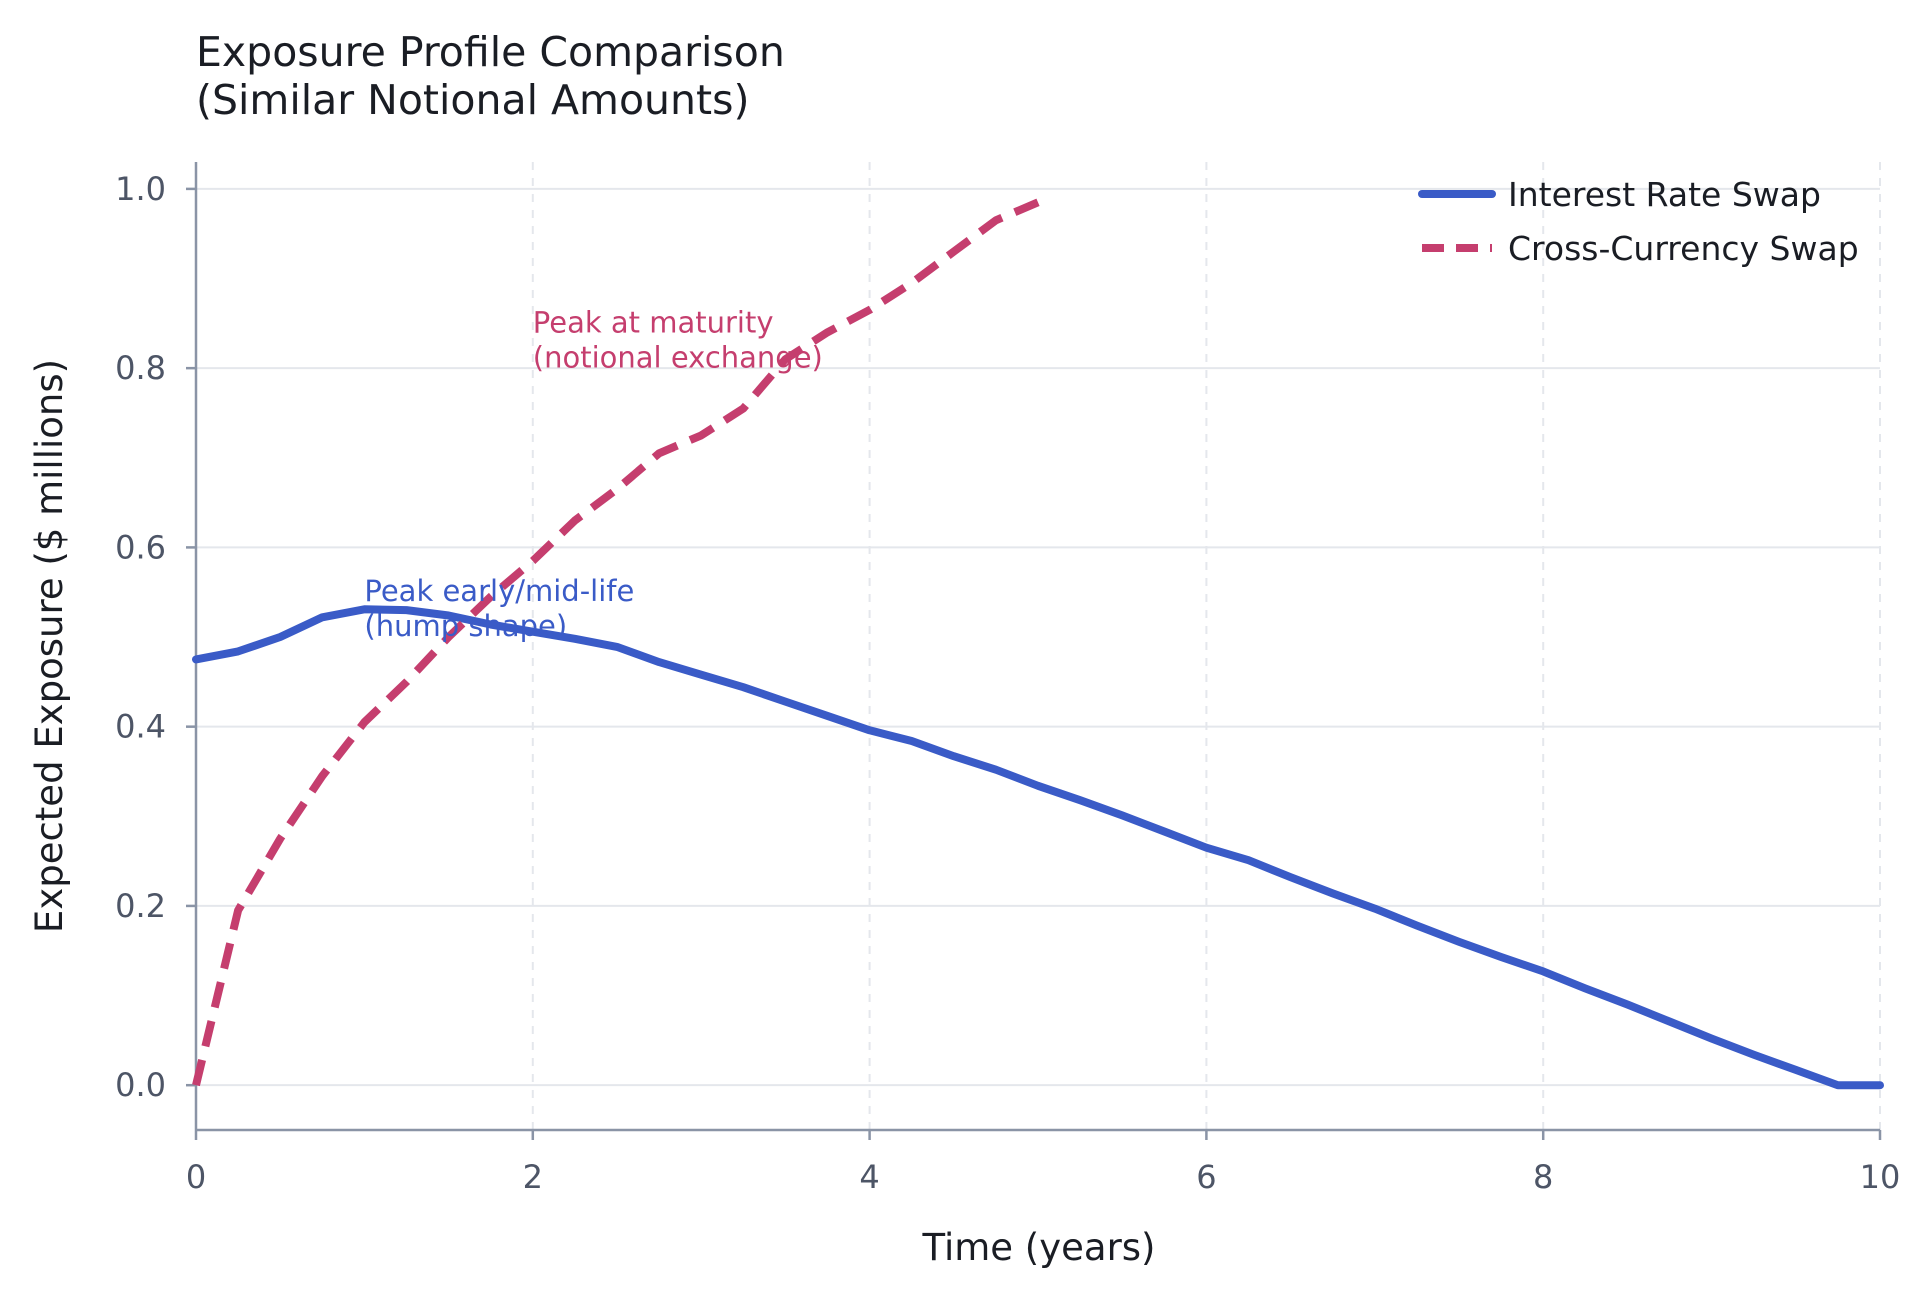  I want to click on legend-label: Cross-Currency Swap, so click(1683, 248).